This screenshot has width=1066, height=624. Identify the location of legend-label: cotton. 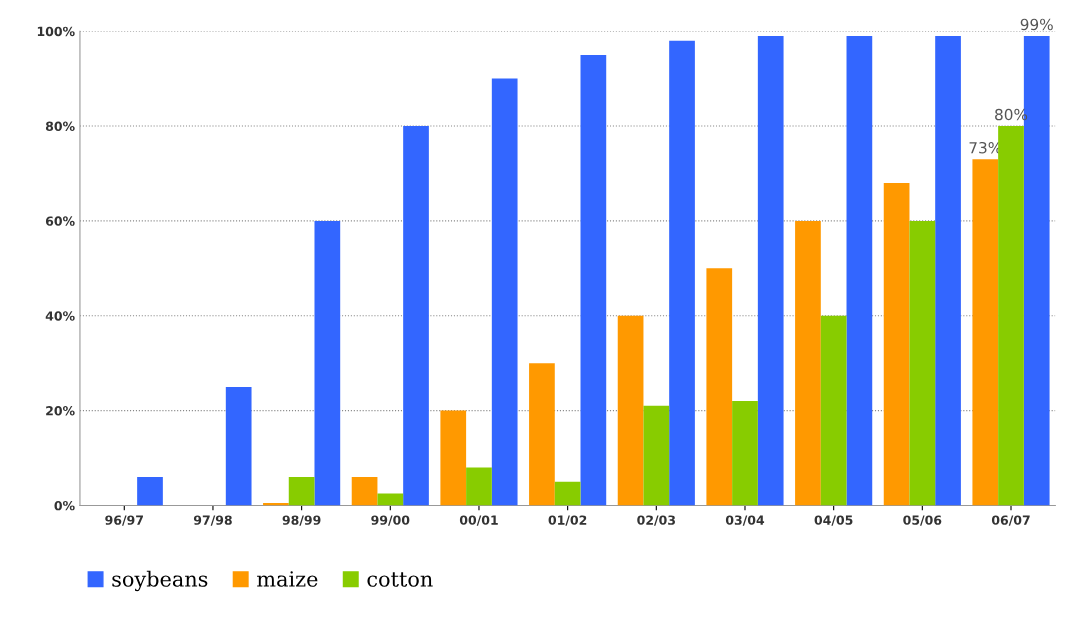
(400, 579).